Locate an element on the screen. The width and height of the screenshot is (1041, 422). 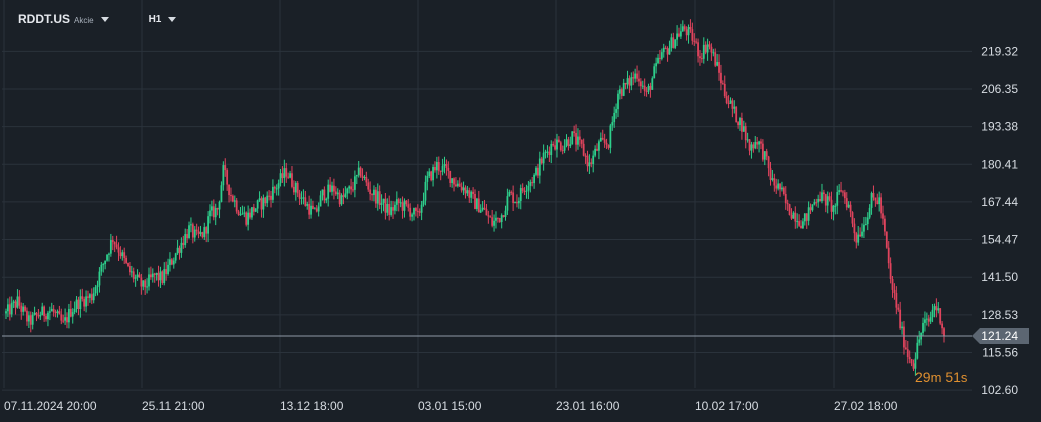
x-tick-label: 13.12 18:00 is located at coordinates (312, 406).